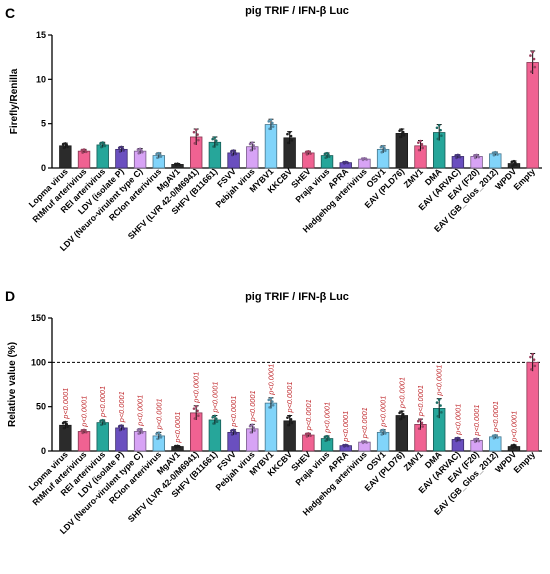  Describe the element at coordinates (413, 177) in the screenshot. I see `category-label: ZMV1` at that location.